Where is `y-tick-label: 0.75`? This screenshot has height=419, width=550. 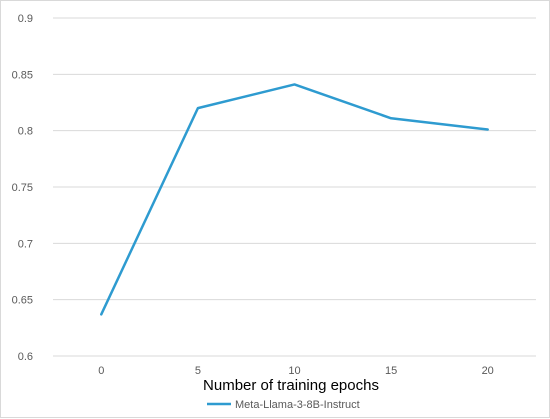
y-tick-label: 0.75 is located at coordinates (22, 188).